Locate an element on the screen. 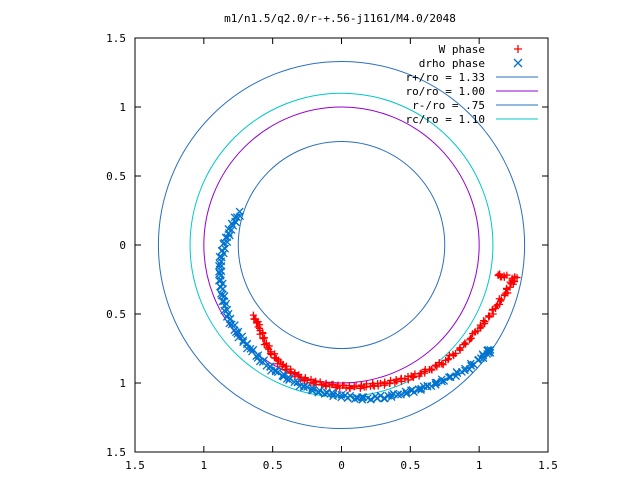 Image resolution: width=640 pixels, height=480 pixels. y-tick-label: 1 is located at coordinates (122, 107).